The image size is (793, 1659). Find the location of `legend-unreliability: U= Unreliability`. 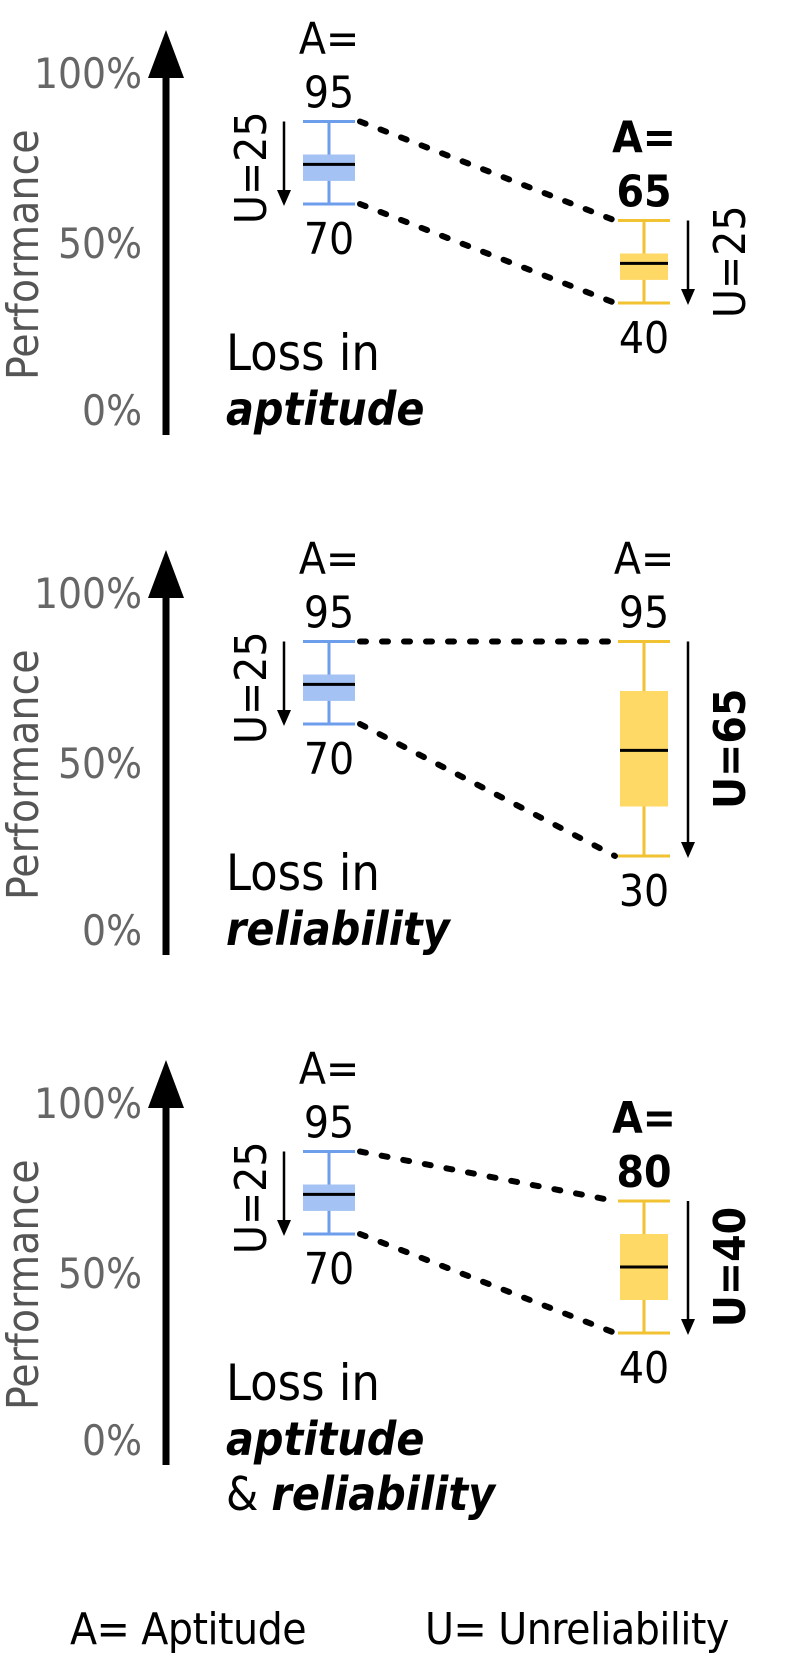

legend-unreliability: U= Unreliability is located at coordinates (577, 1629).